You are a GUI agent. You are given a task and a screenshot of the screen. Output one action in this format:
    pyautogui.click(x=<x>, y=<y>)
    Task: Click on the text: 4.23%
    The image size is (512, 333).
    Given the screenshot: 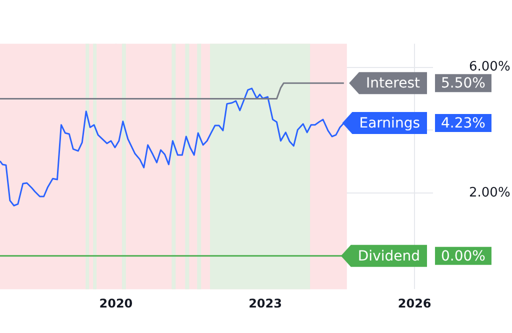 What is the action you would take?
    pyautogui.click(x=463, y=124)
    